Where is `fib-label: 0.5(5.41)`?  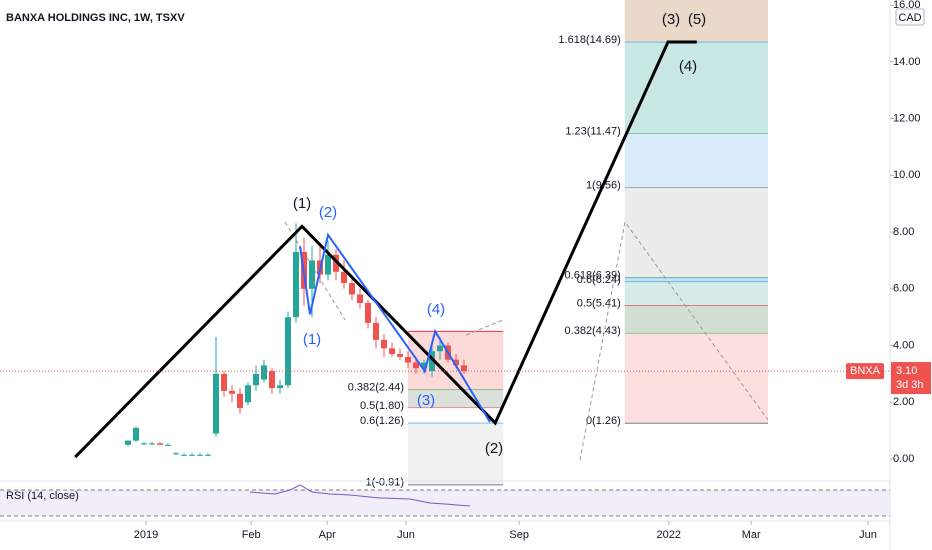 fib-label: 0.5(5.41) is located at coordinates (599, 303).